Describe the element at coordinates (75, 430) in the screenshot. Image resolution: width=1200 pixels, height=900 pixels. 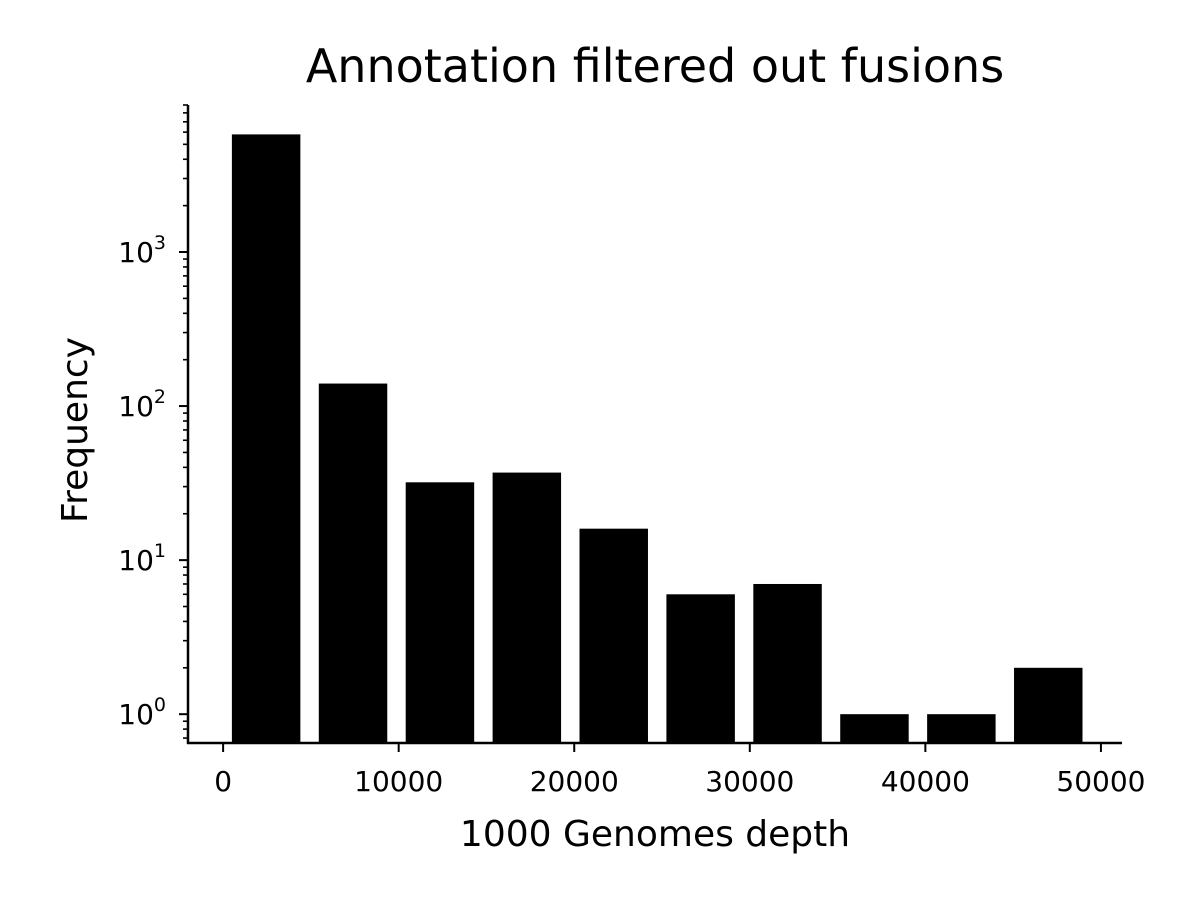
I see `y-axis-label: Frequency` at that location.